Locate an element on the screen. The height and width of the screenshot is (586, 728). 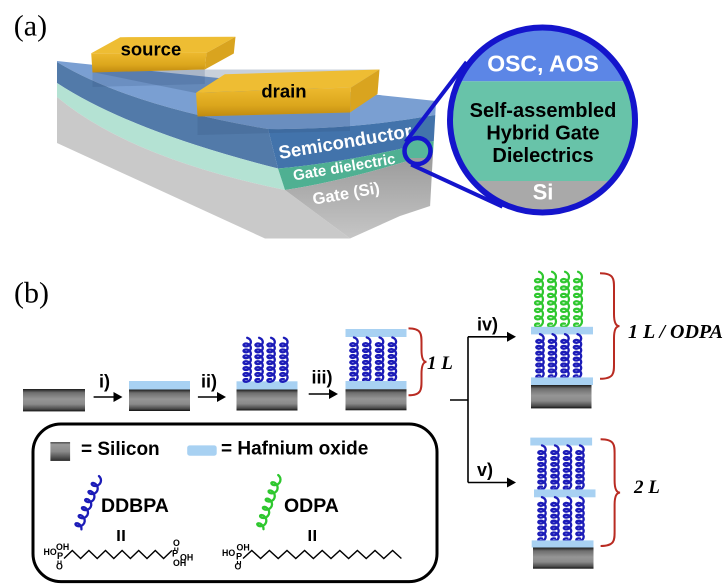
svg-text: (b) is located at coordinates (31, 293).